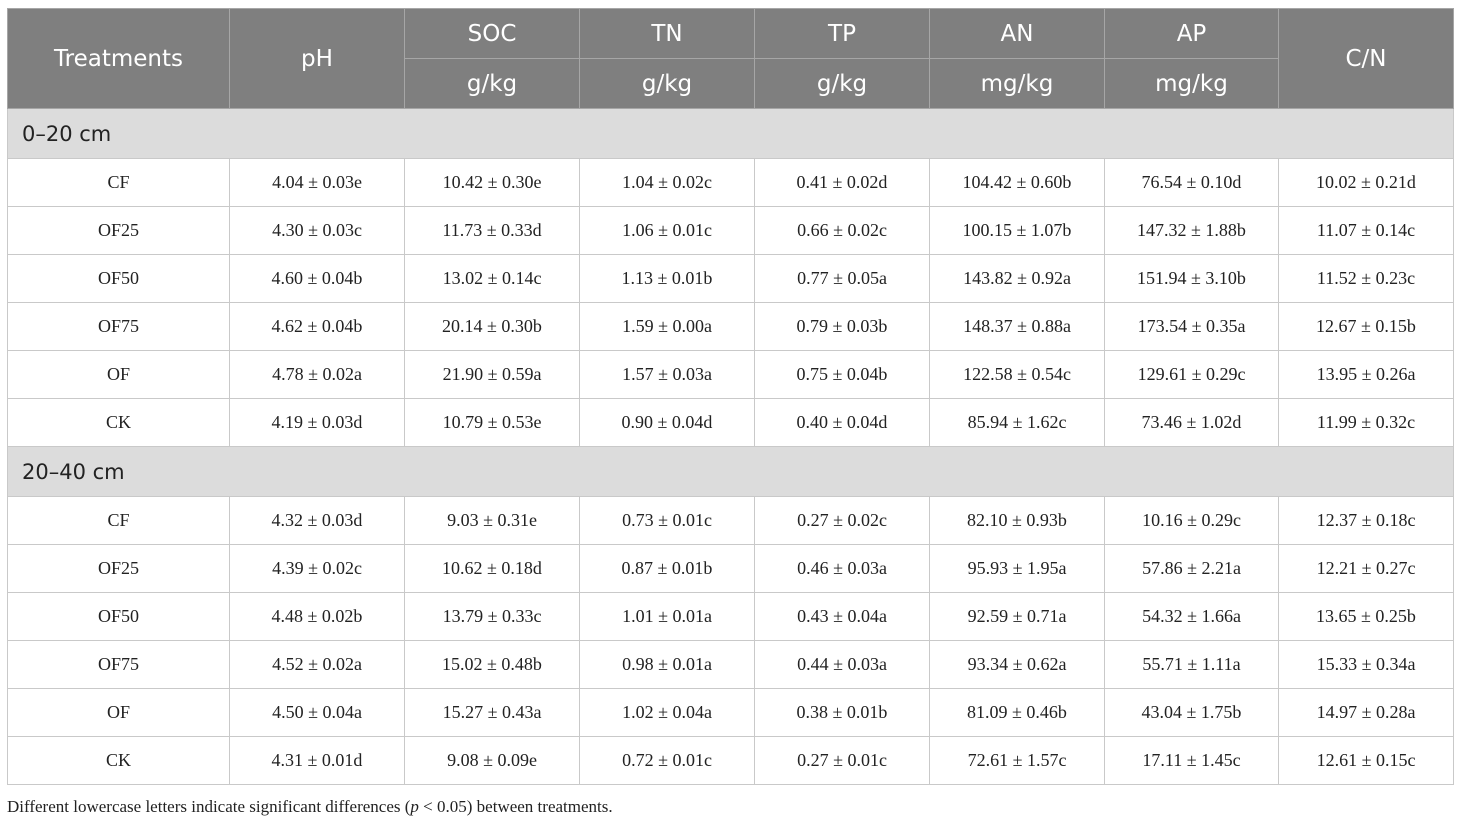  Describe the element at coordinates (1366, 568) in the screenshot. I see `value-cell: 12.21 ± 0.27c` at that location.